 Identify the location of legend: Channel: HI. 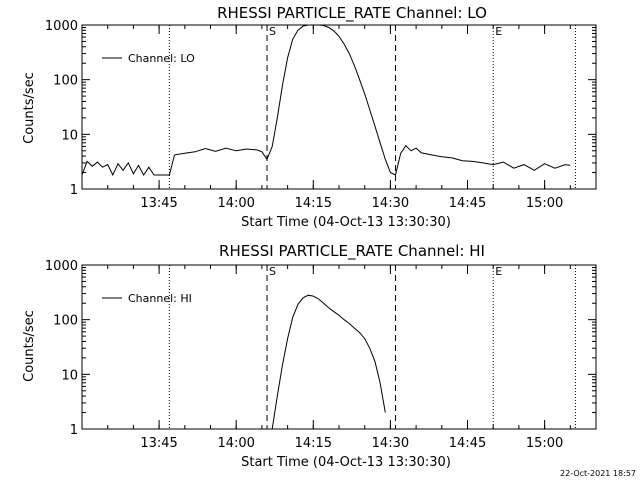
(147, 298).